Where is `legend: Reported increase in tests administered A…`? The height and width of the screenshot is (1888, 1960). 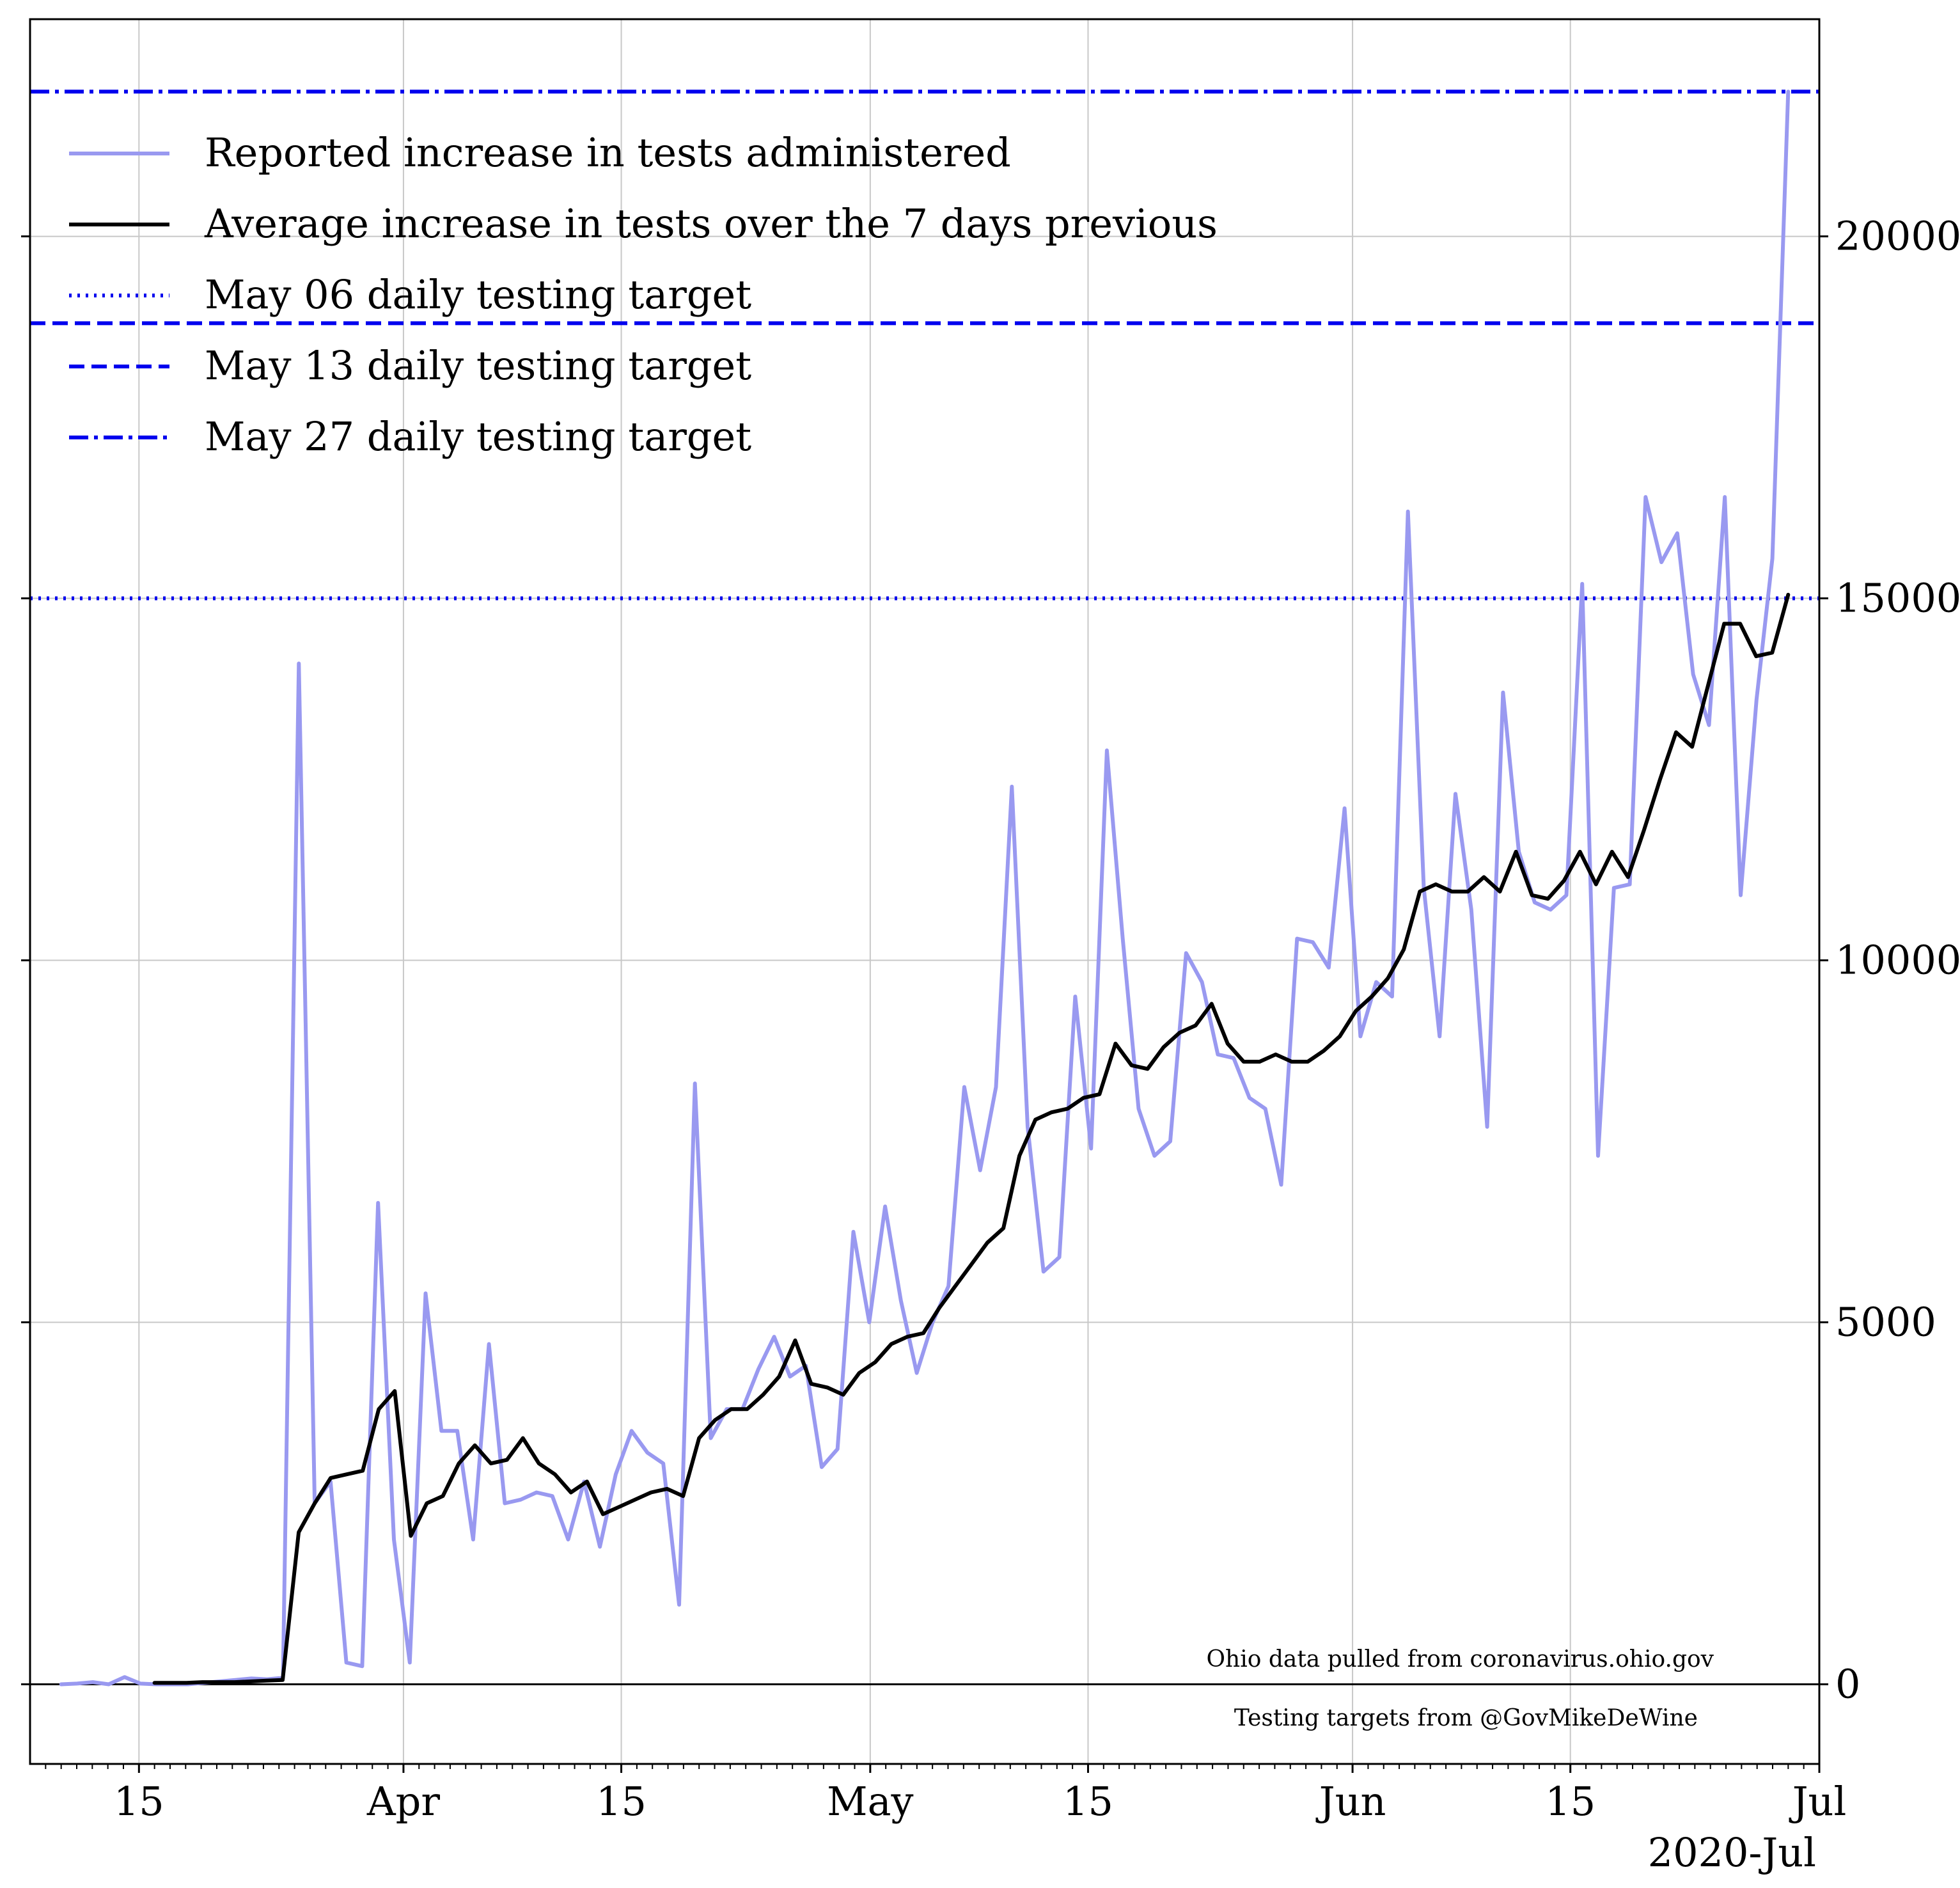 legend: Reported increase in tests administered A… is located at coordinates (643, 295).